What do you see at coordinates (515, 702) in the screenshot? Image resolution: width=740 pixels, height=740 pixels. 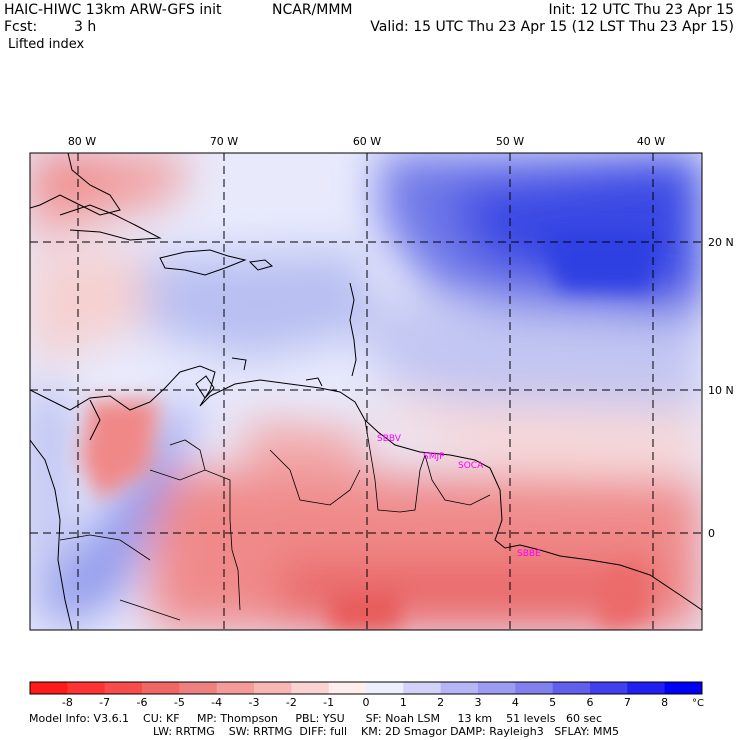 I see `colorbar-tick-label: 4` at bounding box center [515, 702].